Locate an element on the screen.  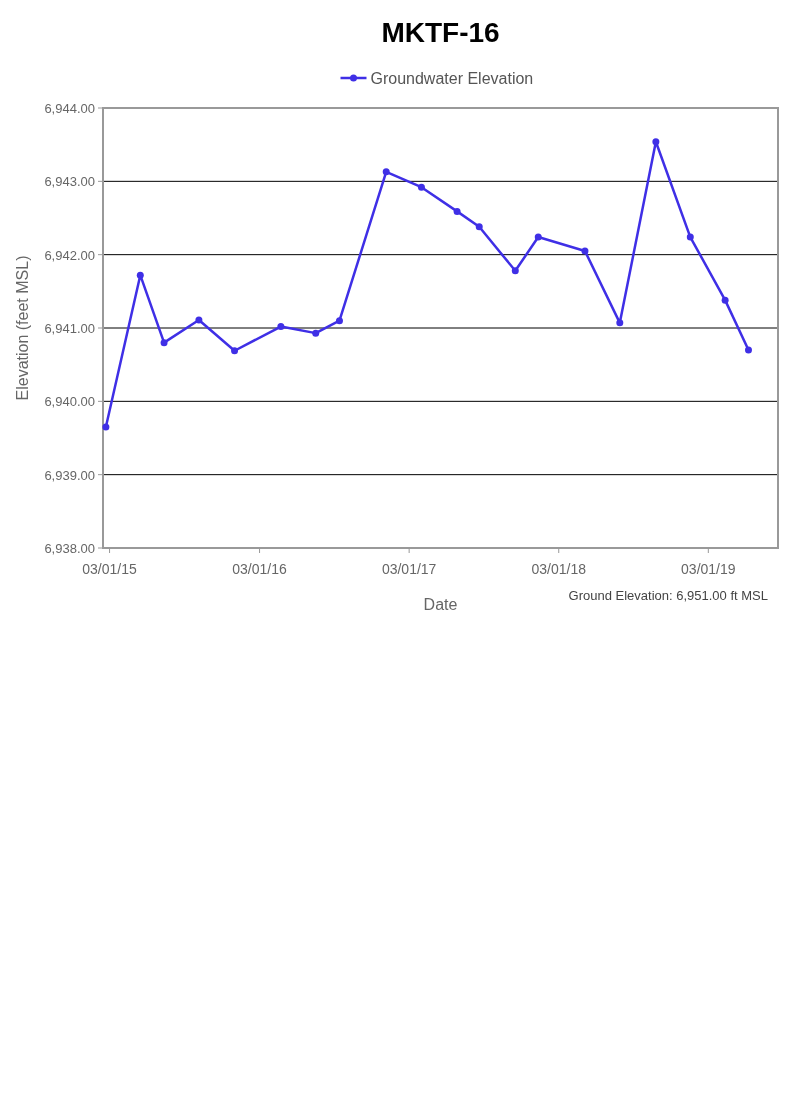
y-tick-label: 6,941.00 is located at coordinates (69, 328).